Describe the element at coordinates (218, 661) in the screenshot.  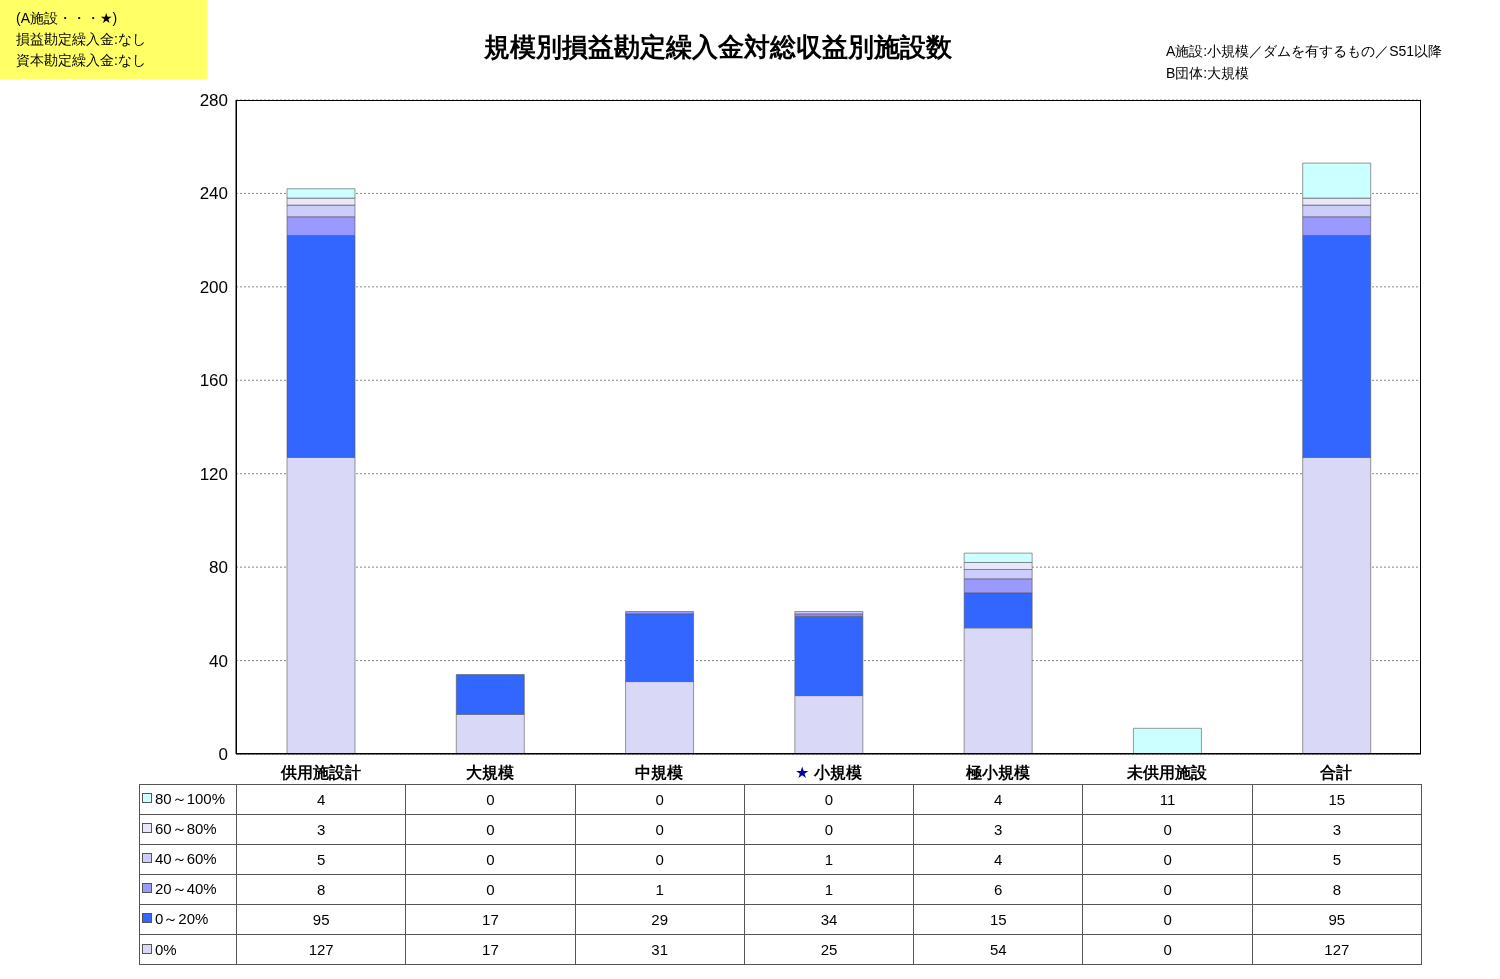
I see `y-tick-label: 40` at that location.